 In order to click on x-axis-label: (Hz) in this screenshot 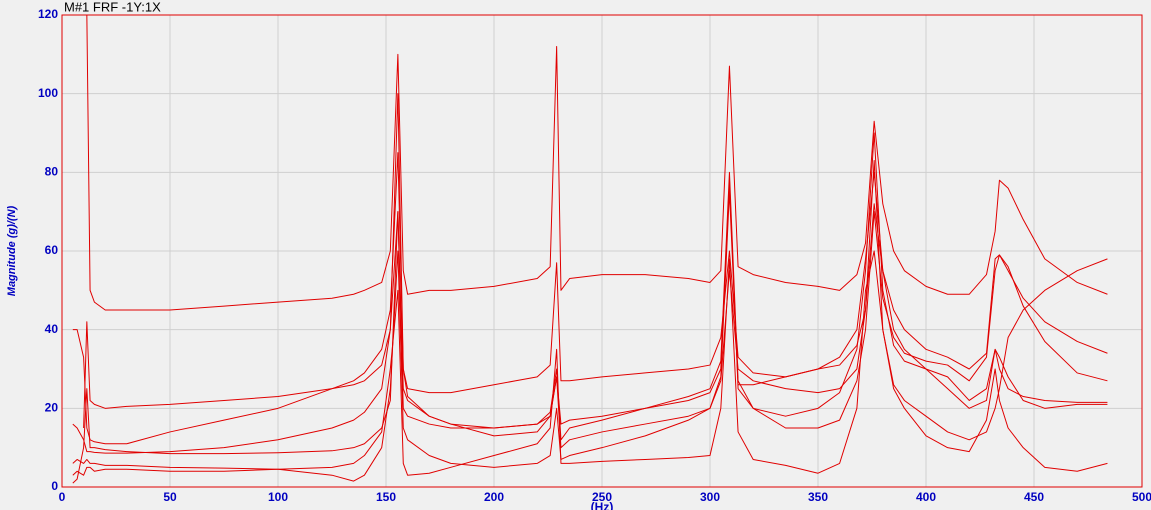, I will do `click(602, 505)`.